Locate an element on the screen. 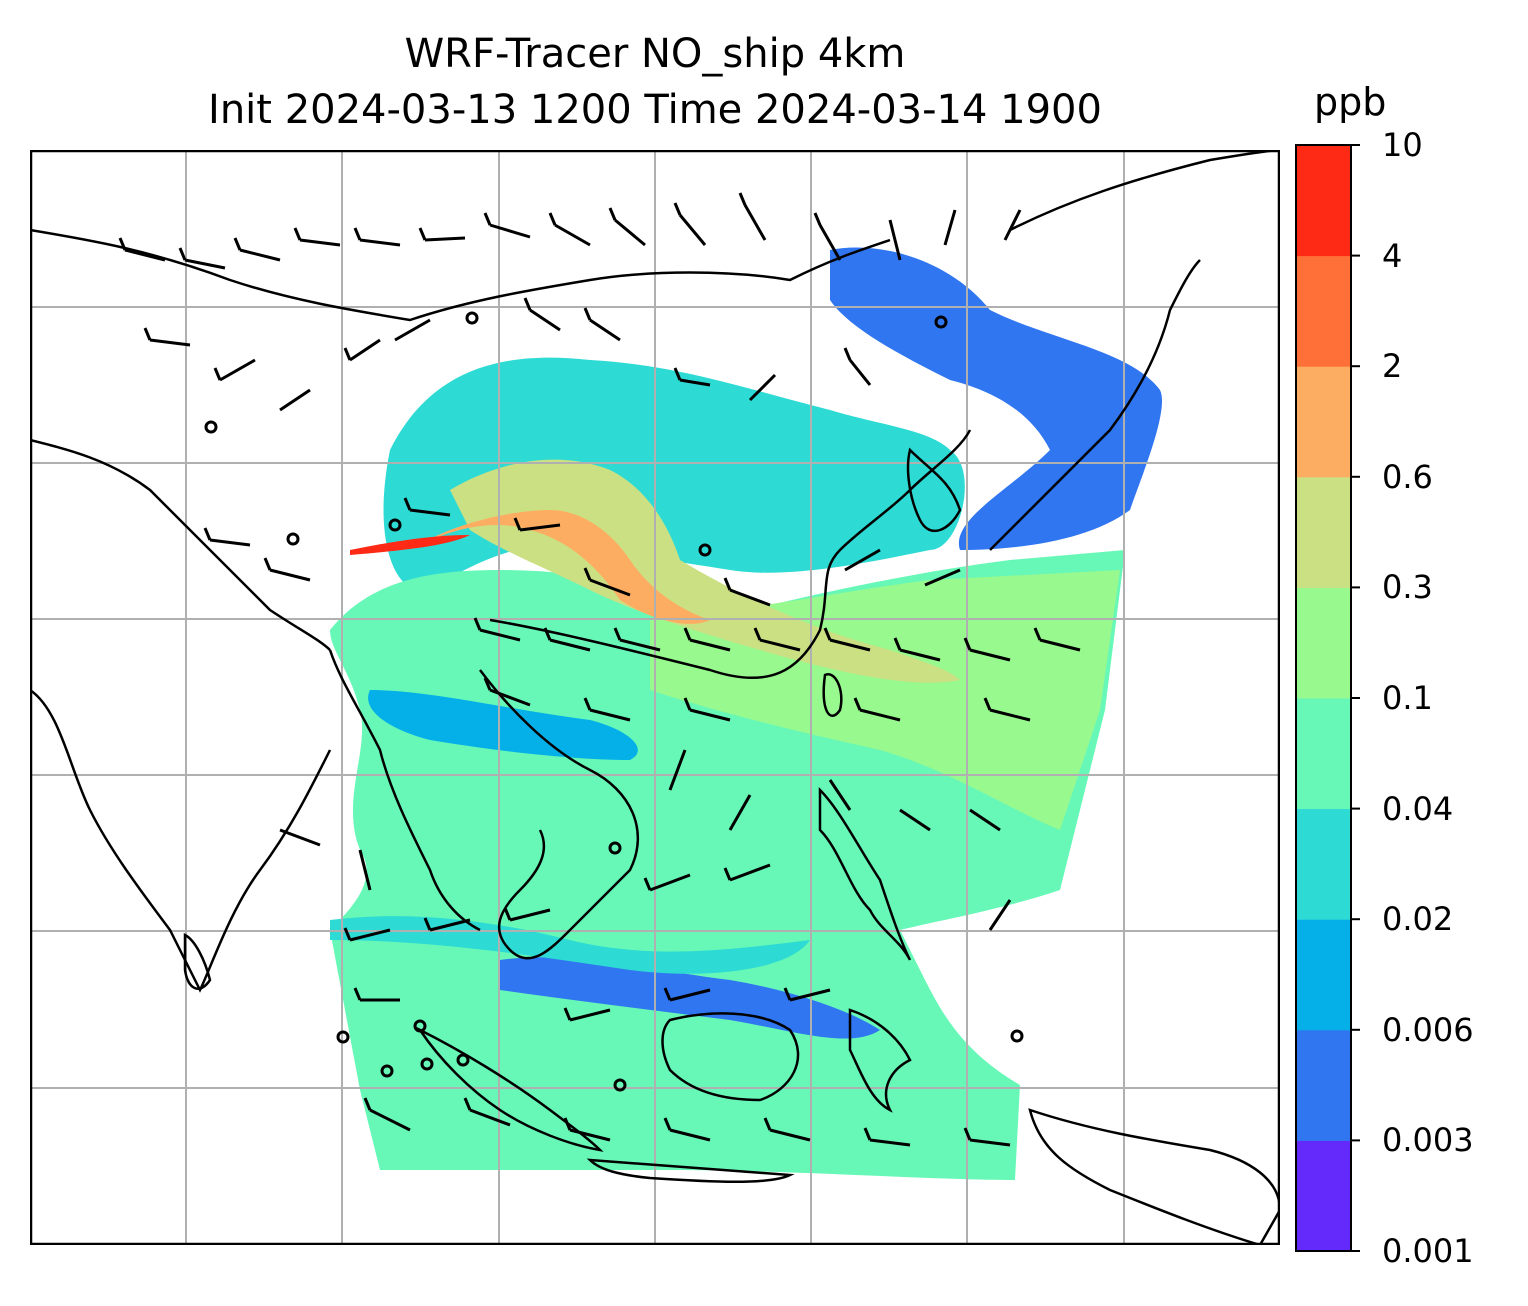  coastline-taiwan is located at coordinates (832, 695).